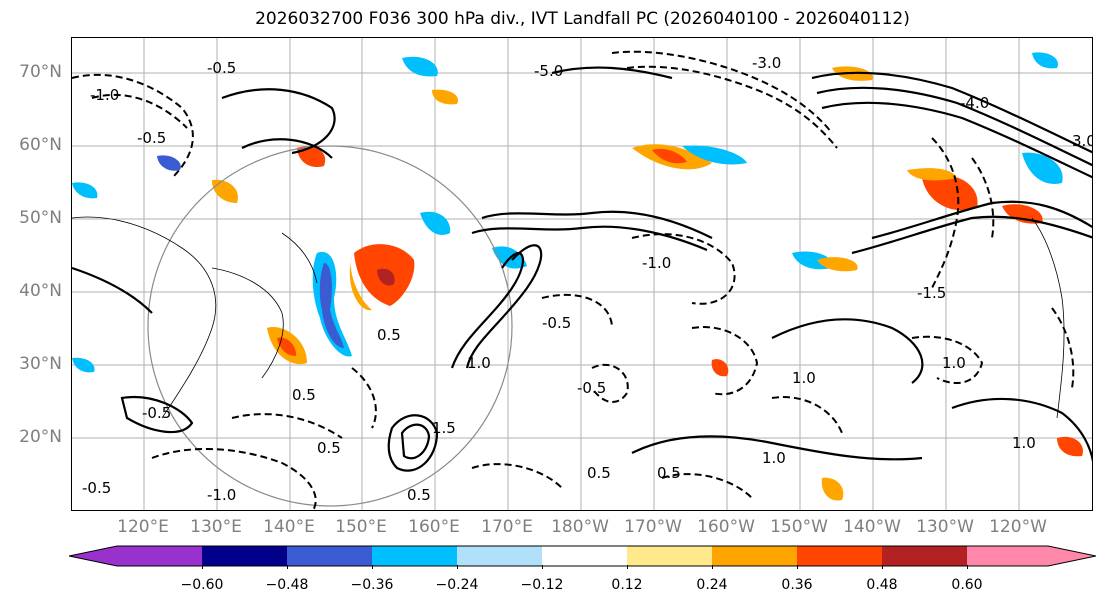 The height and width of the screenshot is (604, 1105). Describe the element at coordinates (420, 66) in the screenshot. I see `neg-blob-north-left` at that location.